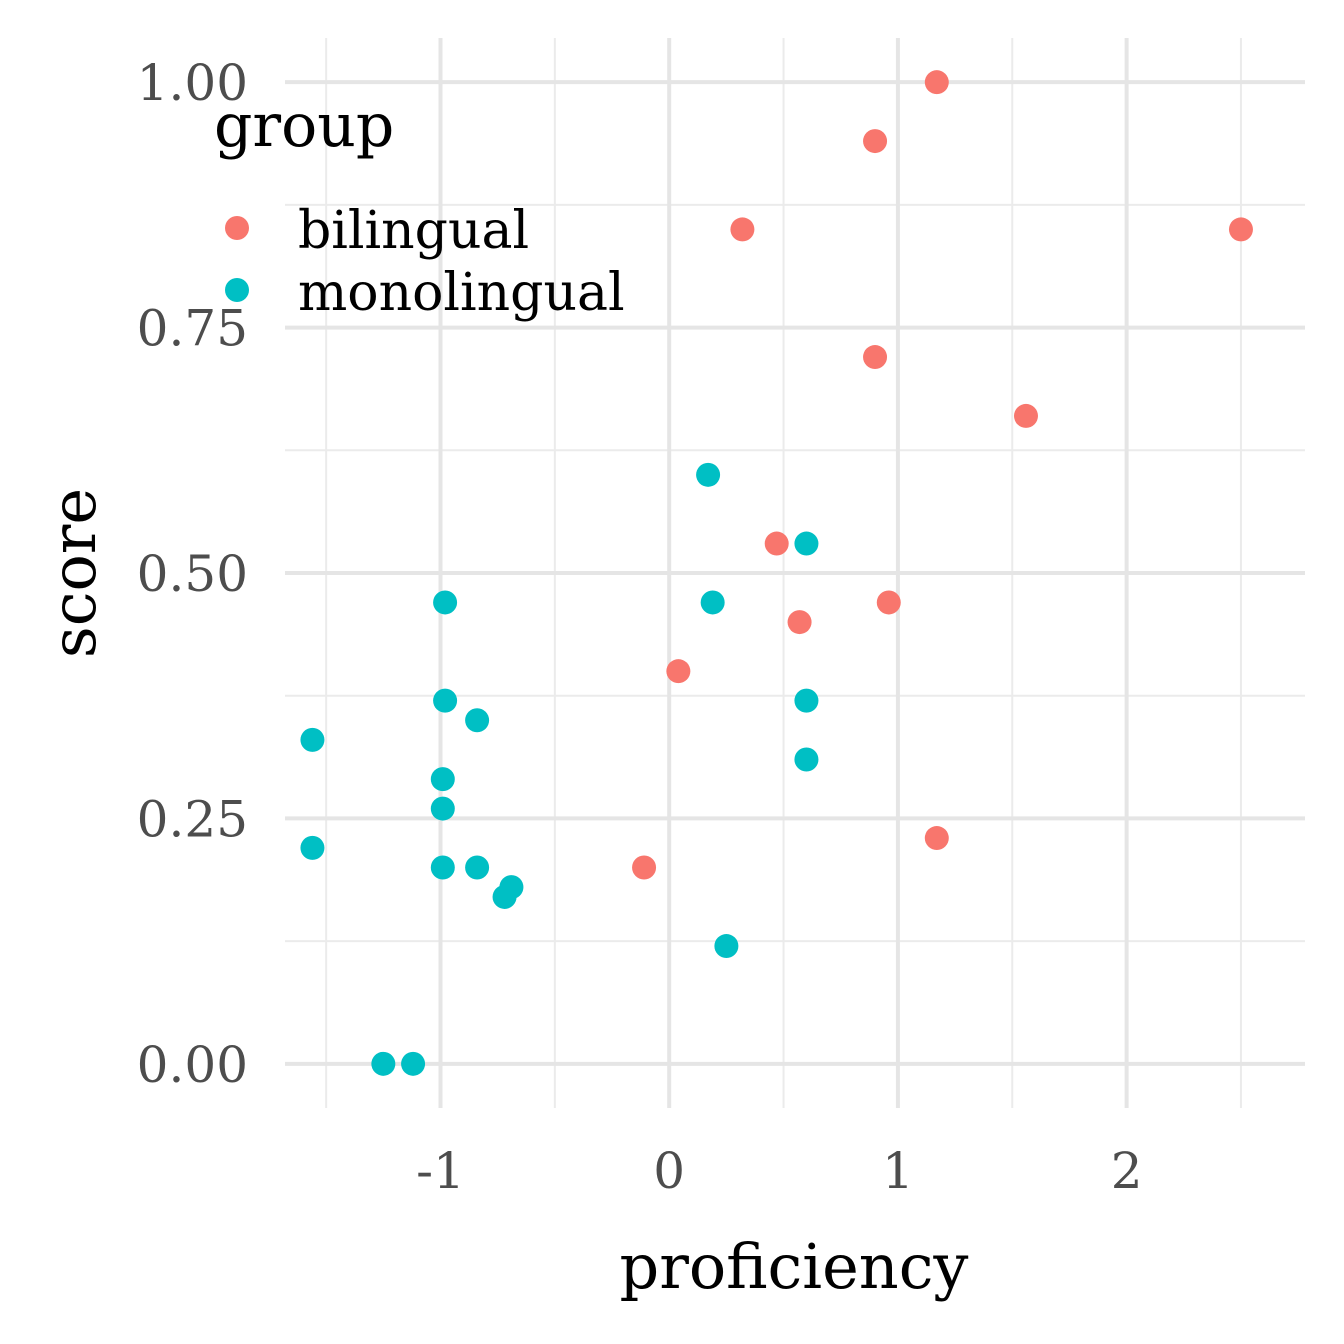 This screenshot has width=1344, height=1344. I want to click on x-tick-label: 2, so click(1127, 1171).